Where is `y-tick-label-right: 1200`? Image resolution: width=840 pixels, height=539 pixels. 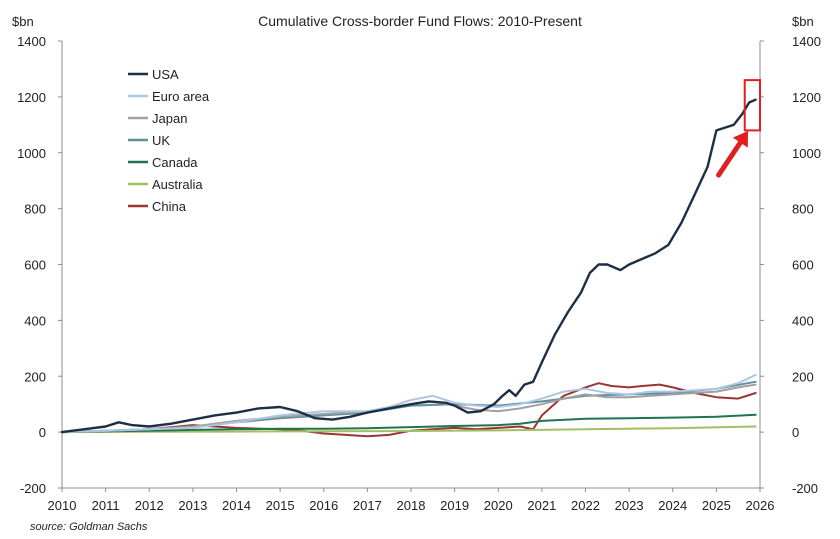 y-tick-label-right: 1200 is located at coordinates (806, 97).